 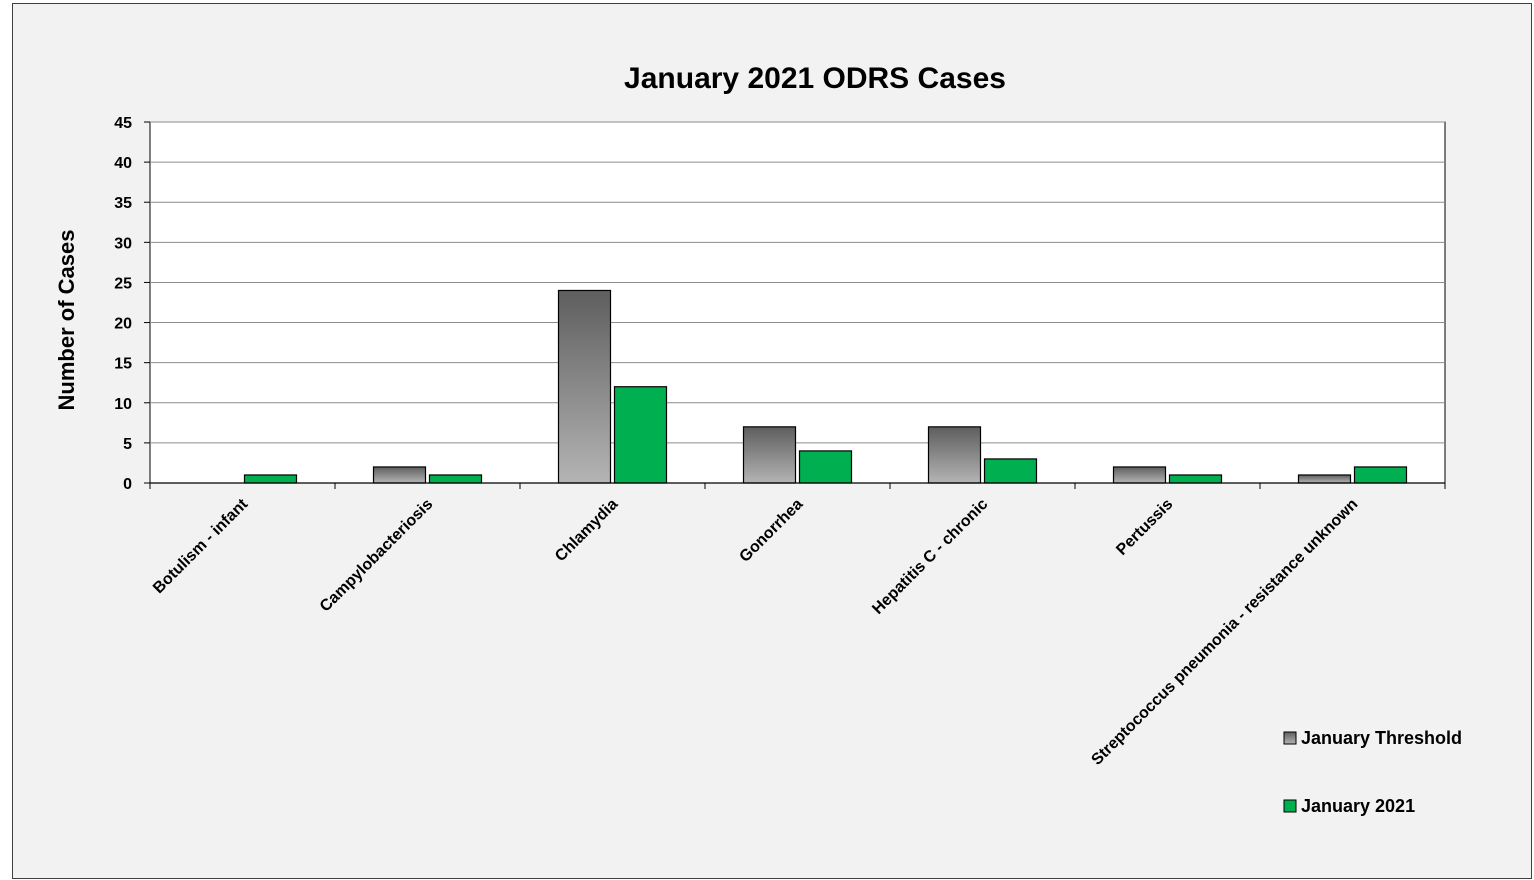 What do you see at coordinates (123, 163) in the screenshot?
I see `y-tick-label: 40` at bounding box center [123, 163].